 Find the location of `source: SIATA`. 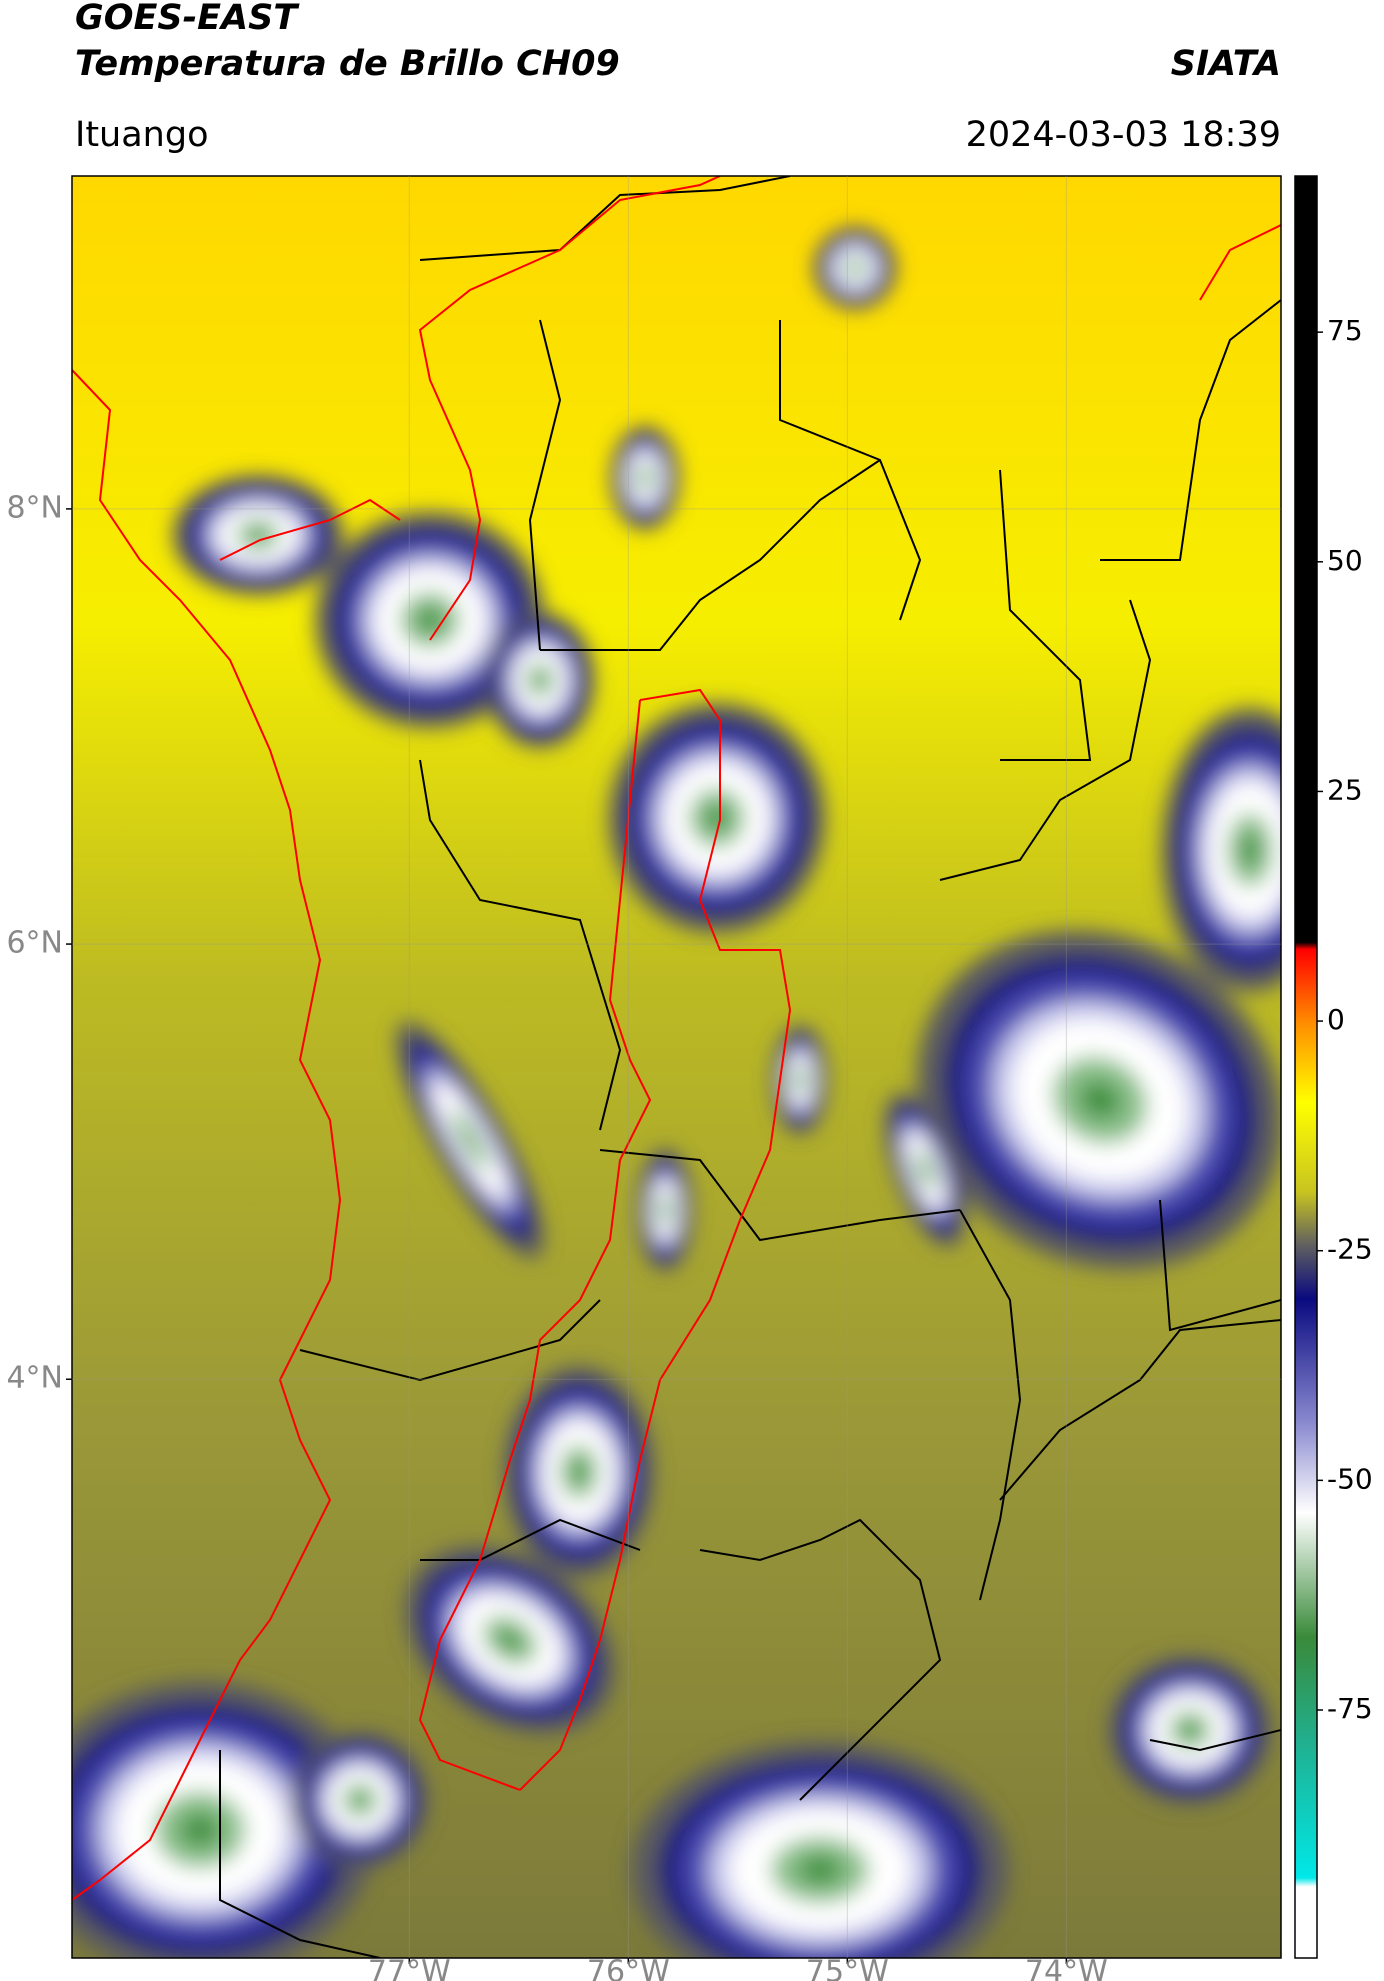

source: SIATA is located at coordinates (1226, 64).